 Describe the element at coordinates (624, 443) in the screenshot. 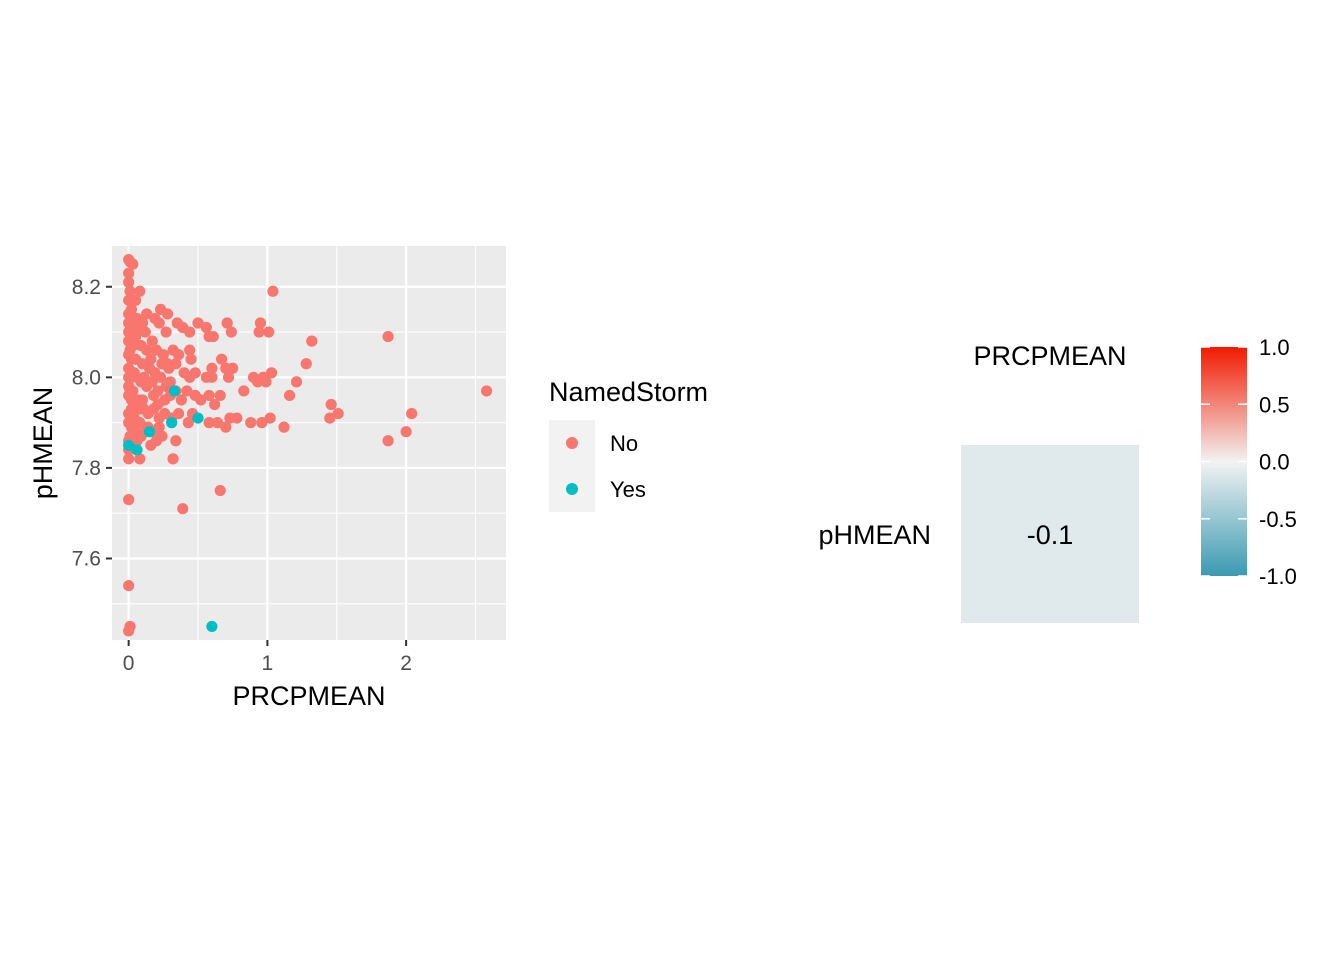

I see `legend-label-no: No` at that location.